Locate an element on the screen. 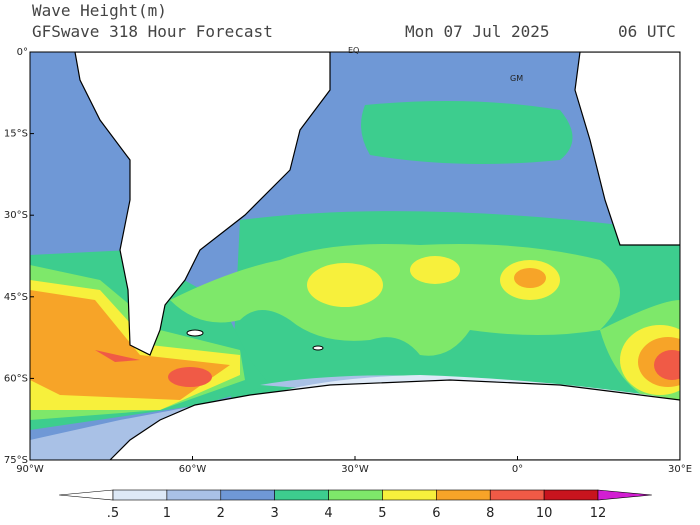 This screenshot has width=700, height=525. colorbar-label: 3 is located at coordinates (275, 513).